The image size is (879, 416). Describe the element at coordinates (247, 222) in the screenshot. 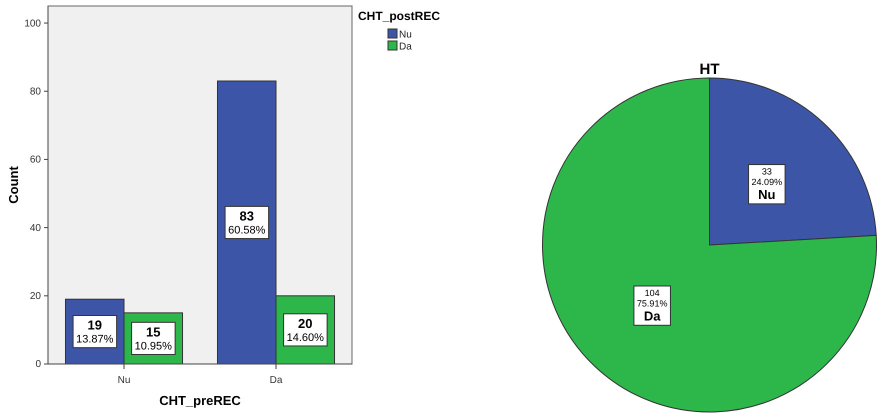

I see `data-label: 83 60.58%` at that location.